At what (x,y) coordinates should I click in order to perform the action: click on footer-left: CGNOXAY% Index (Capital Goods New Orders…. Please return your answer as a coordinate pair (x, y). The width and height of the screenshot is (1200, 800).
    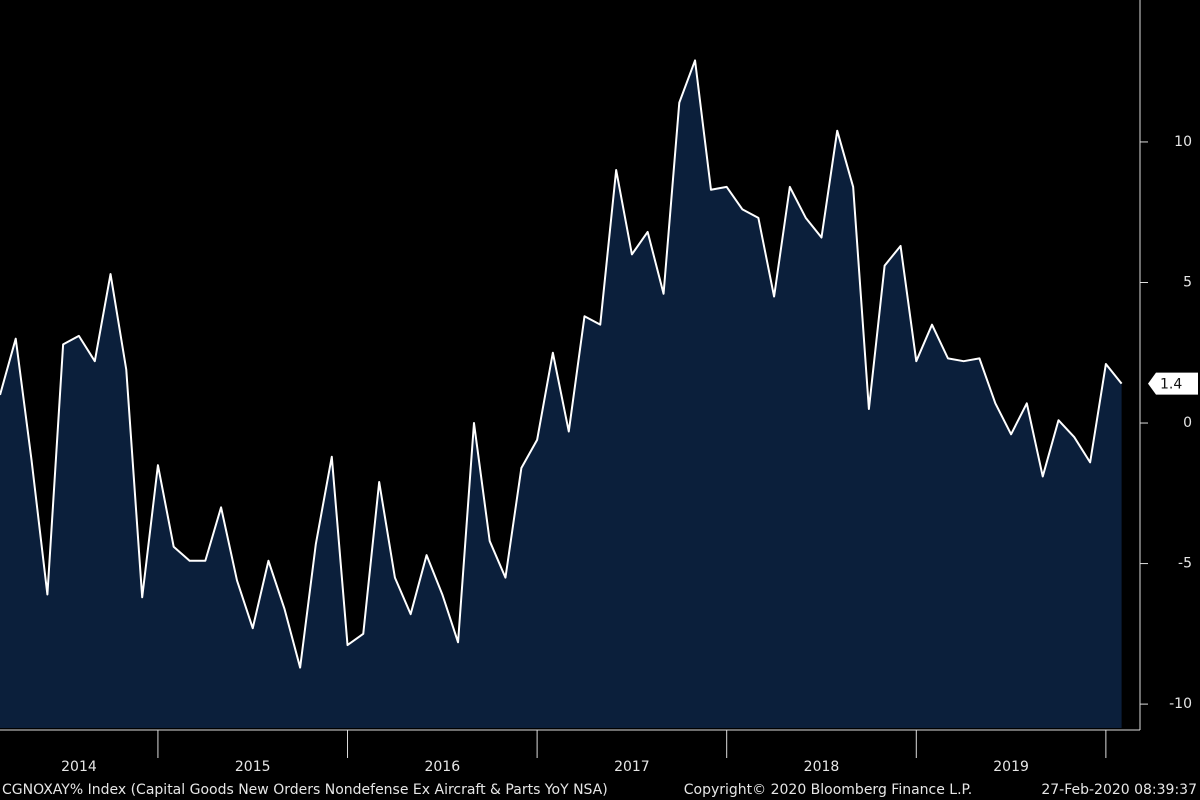
    Looking at the image, I should click on (305, 790).